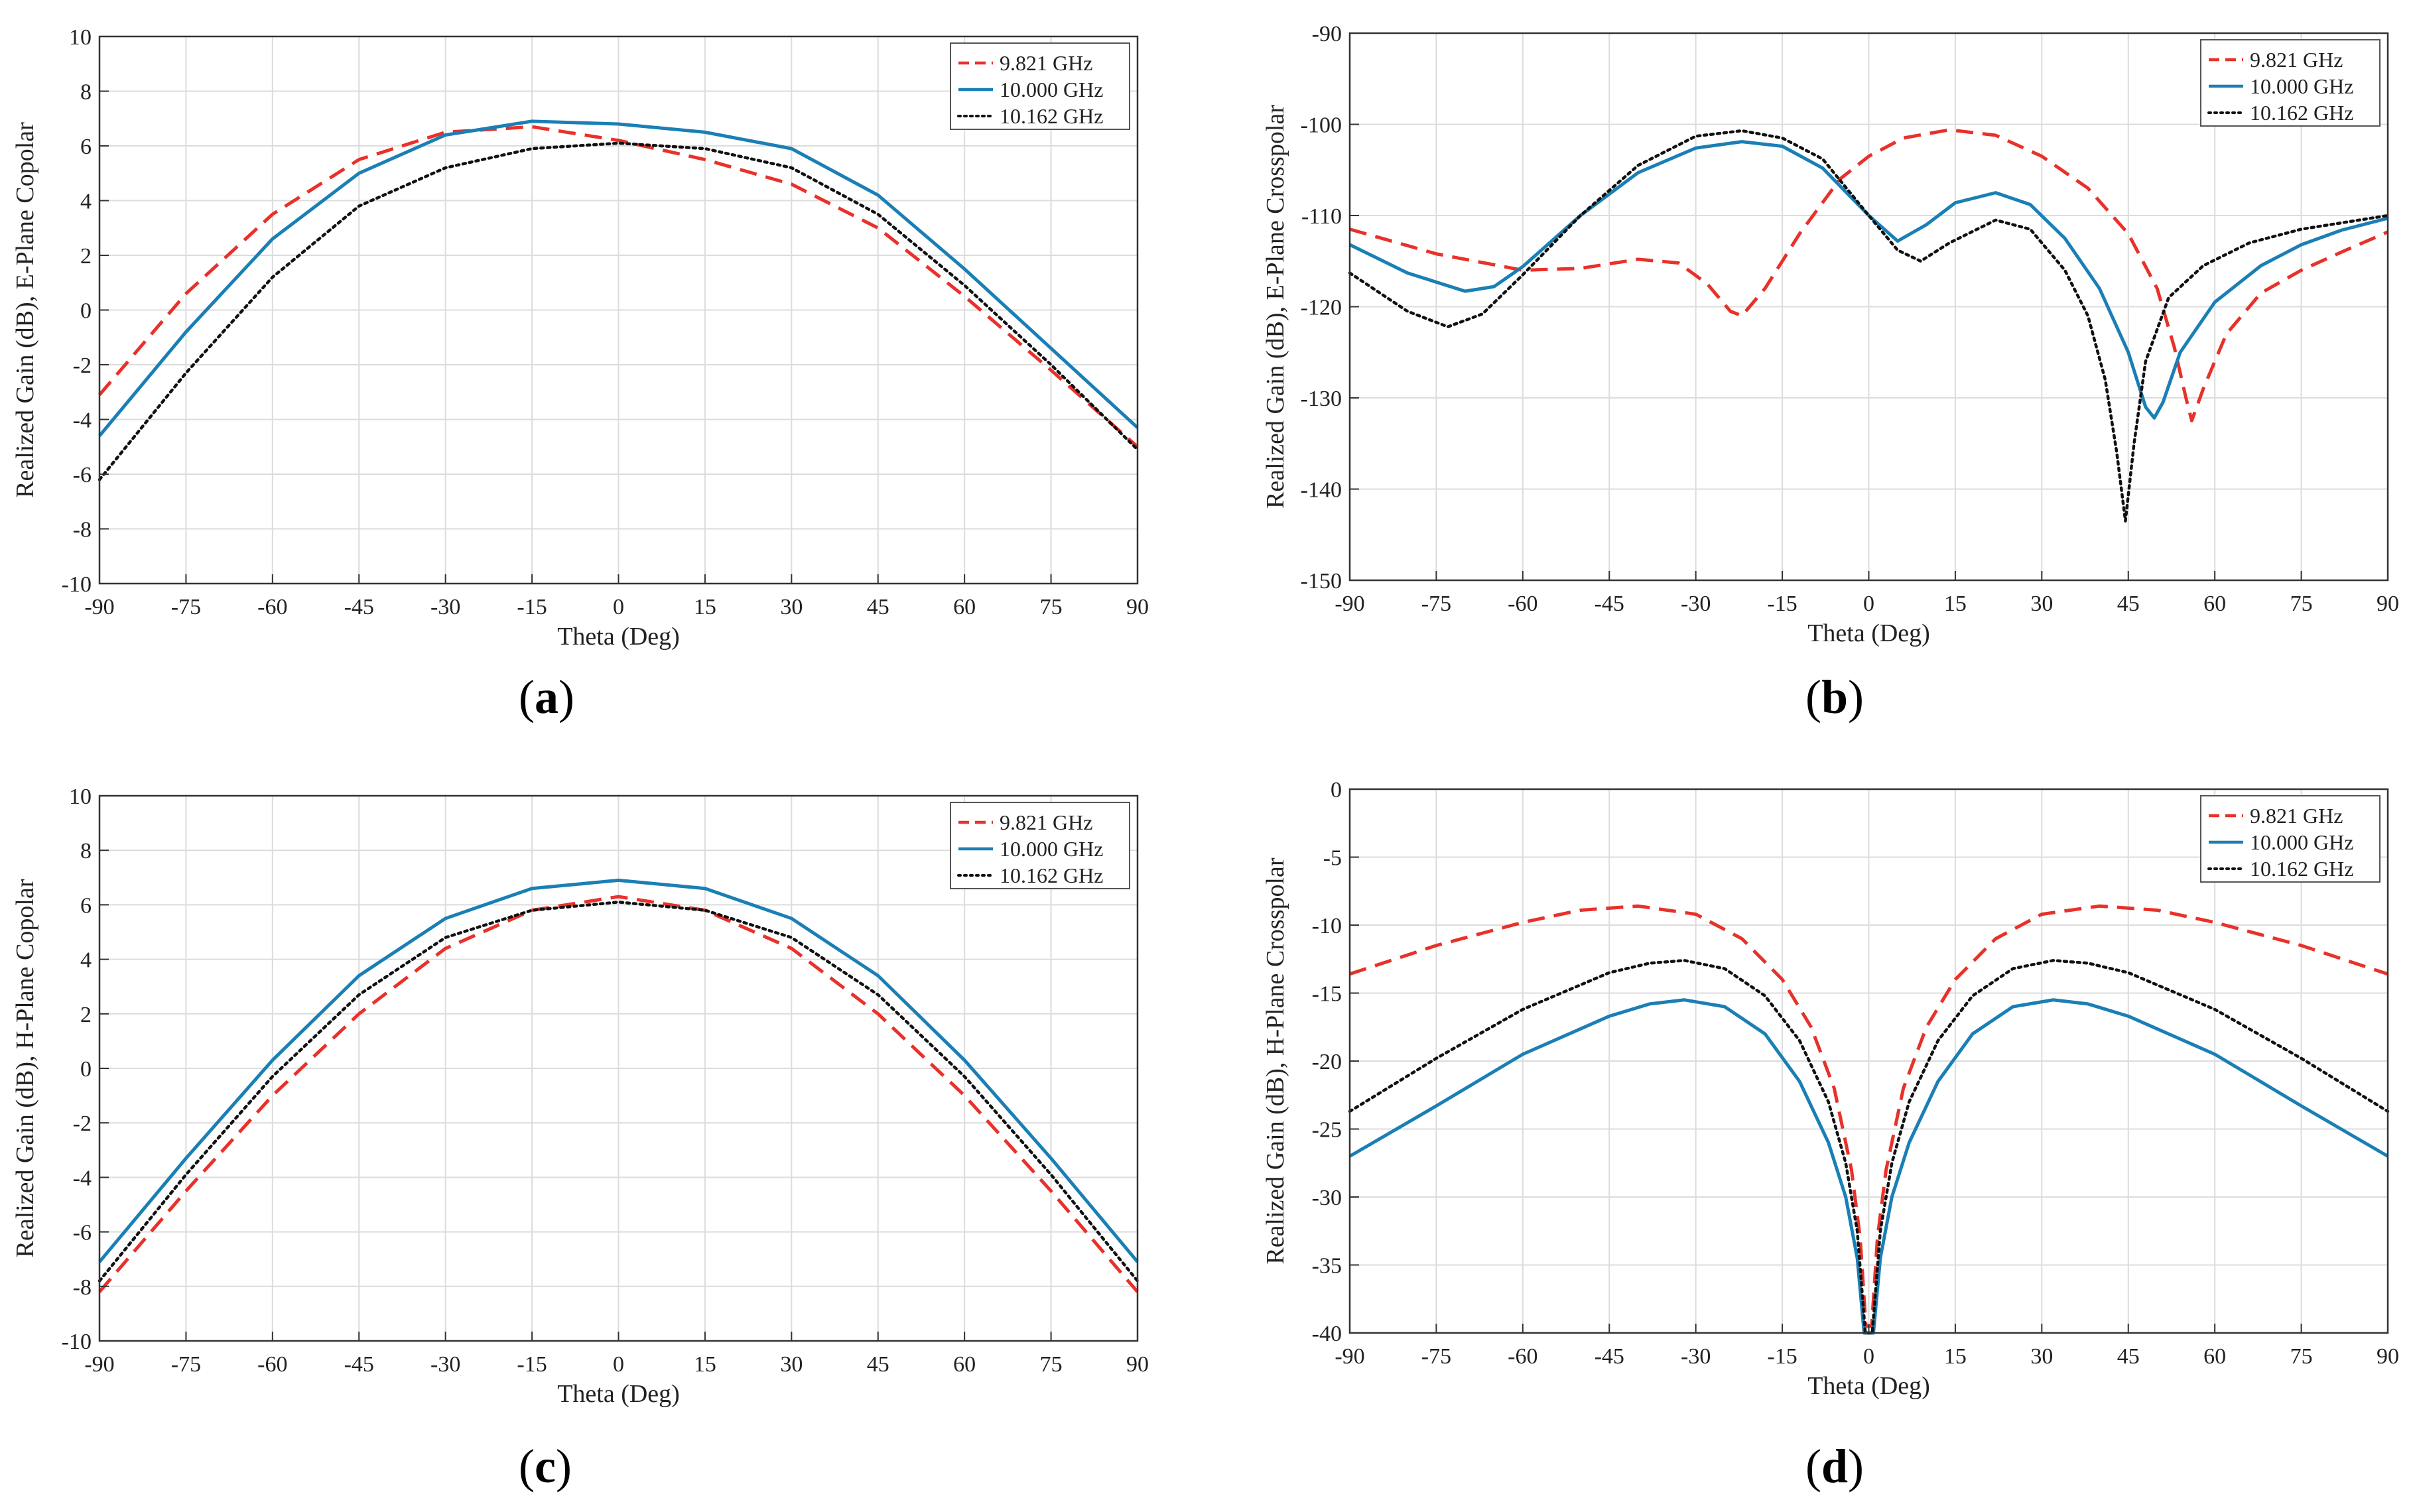 This screenshot has height=1512, width=2415. I want to click on y-tick-label: -90, so click(1327, 34).